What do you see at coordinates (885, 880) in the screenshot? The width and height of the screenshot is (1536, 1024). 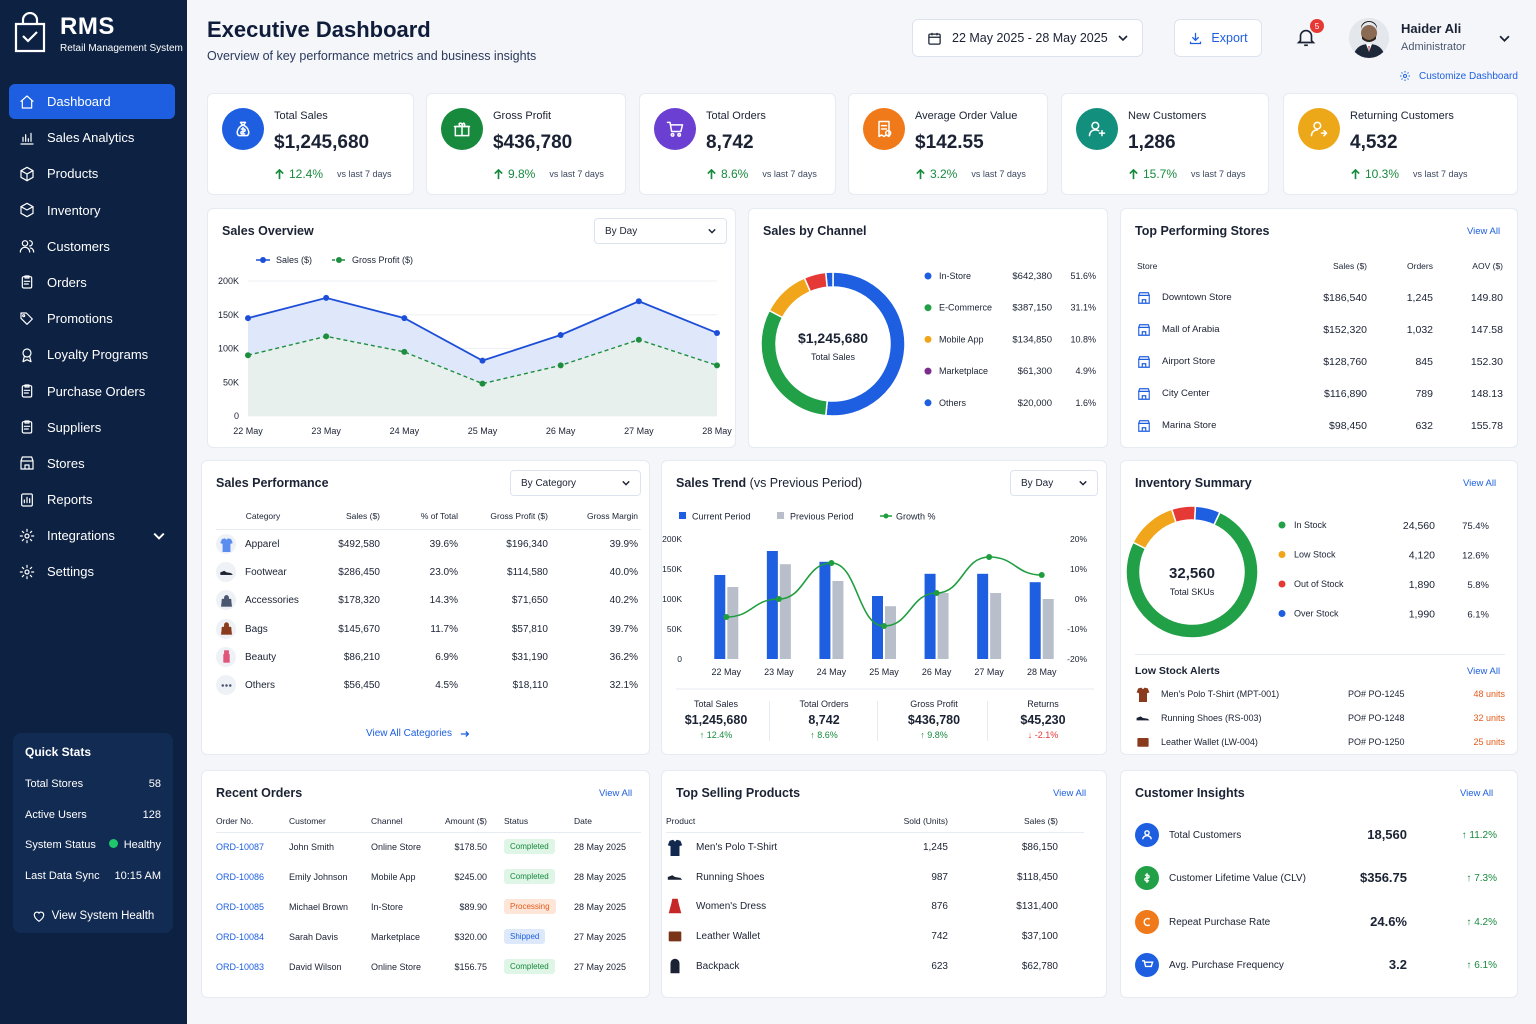 I see `table-row: Running Shoes 987 $118,450` at bounding box center [885, 880].